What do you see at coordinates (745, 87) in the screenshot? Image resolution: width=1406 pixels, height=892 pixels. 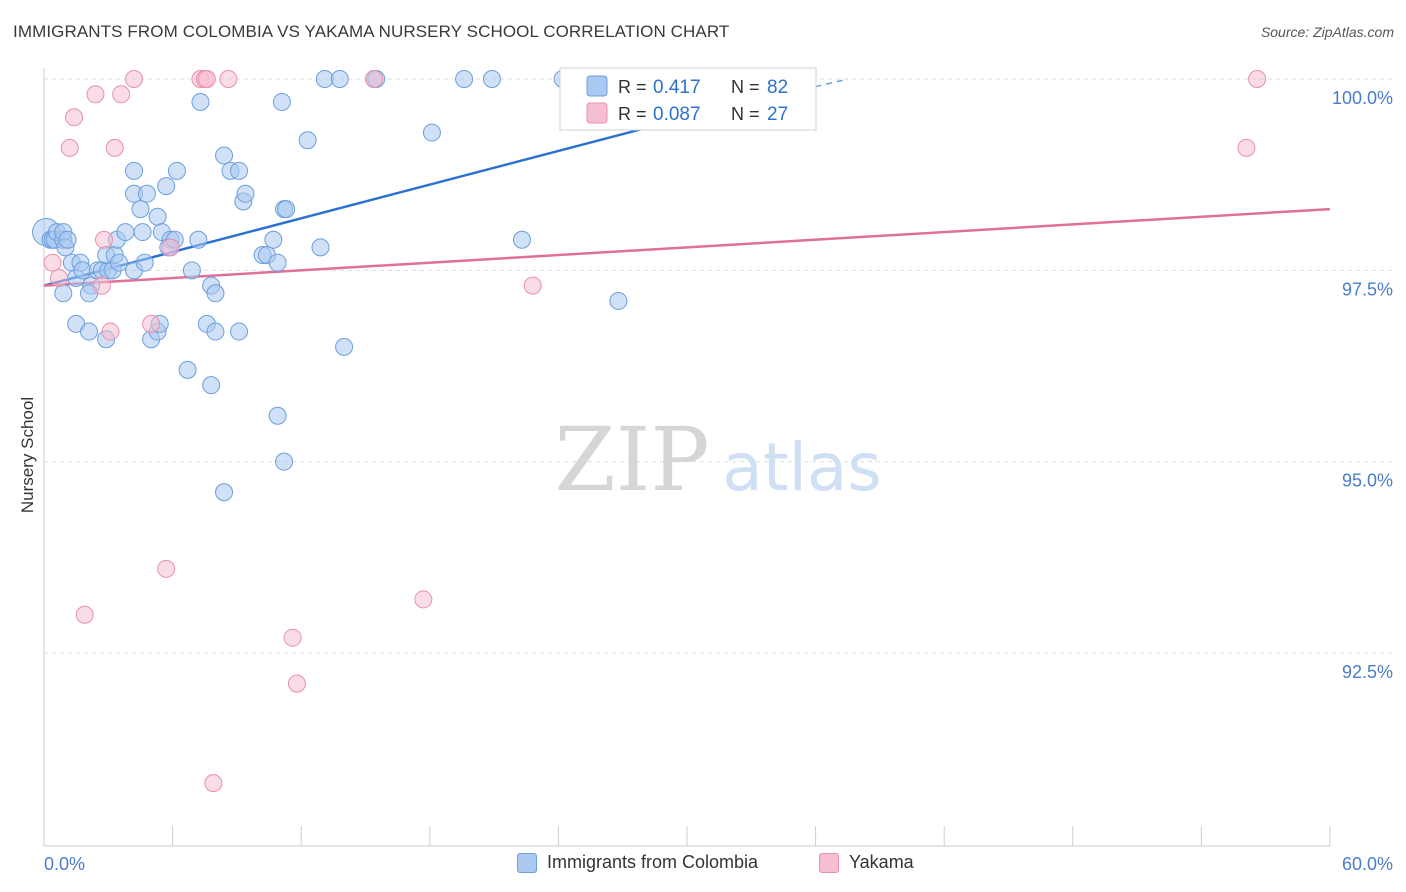 I see `legend-n-label-colombia: N =` at bounding box center [745, 87].